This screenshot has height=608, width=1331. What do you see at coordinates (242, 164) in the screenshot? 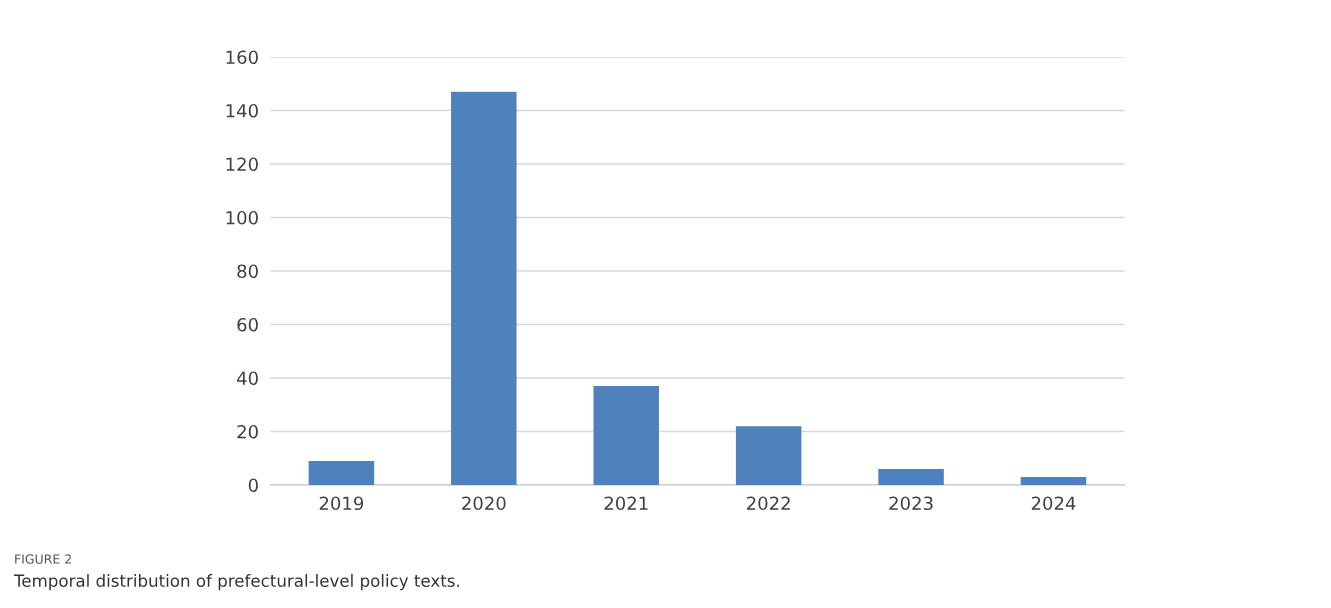
I see `y-tick-label: 120` at bounding box center [242, 164].